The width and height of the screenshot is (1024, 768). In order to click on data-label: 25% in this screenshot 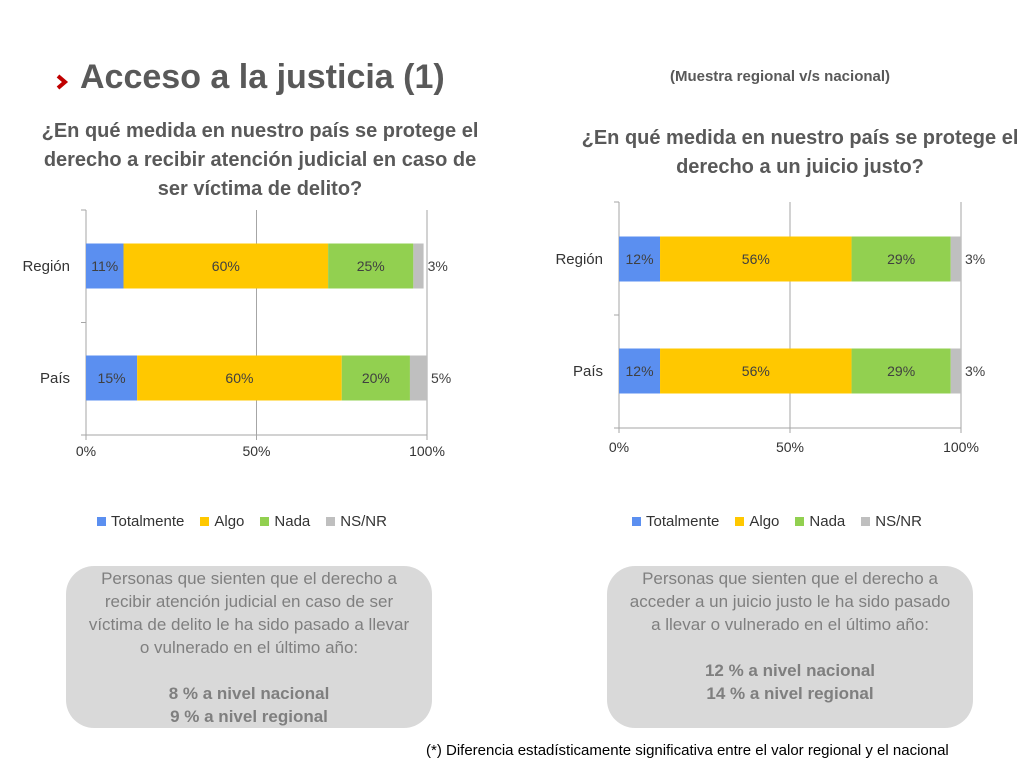, I will do `click(371, 266)`.